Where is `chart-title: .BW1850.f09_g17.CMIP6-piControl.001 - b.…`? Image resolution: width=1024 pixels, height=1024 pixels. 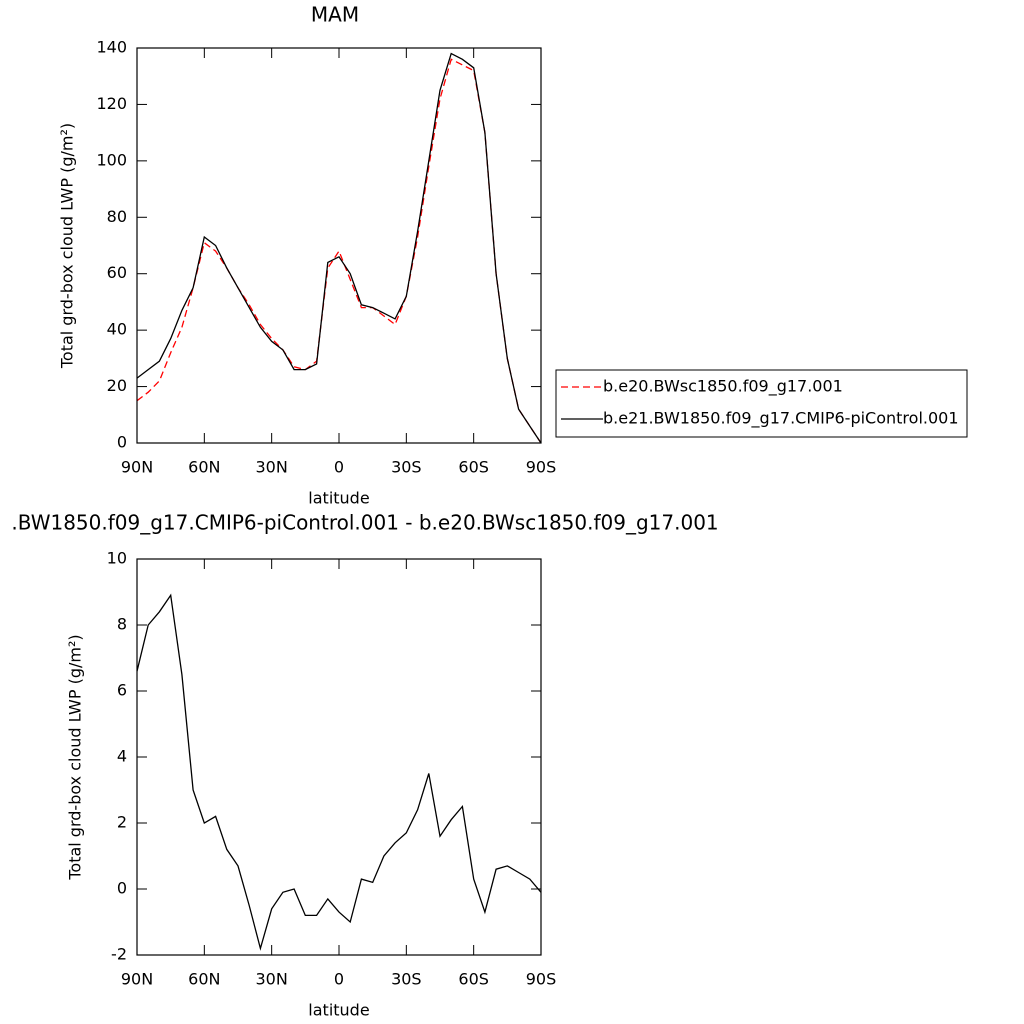 chart-title: .BW1850.f09_g17.CMIP6-piControl.001 - b.… is located at coordinates (364, 523).